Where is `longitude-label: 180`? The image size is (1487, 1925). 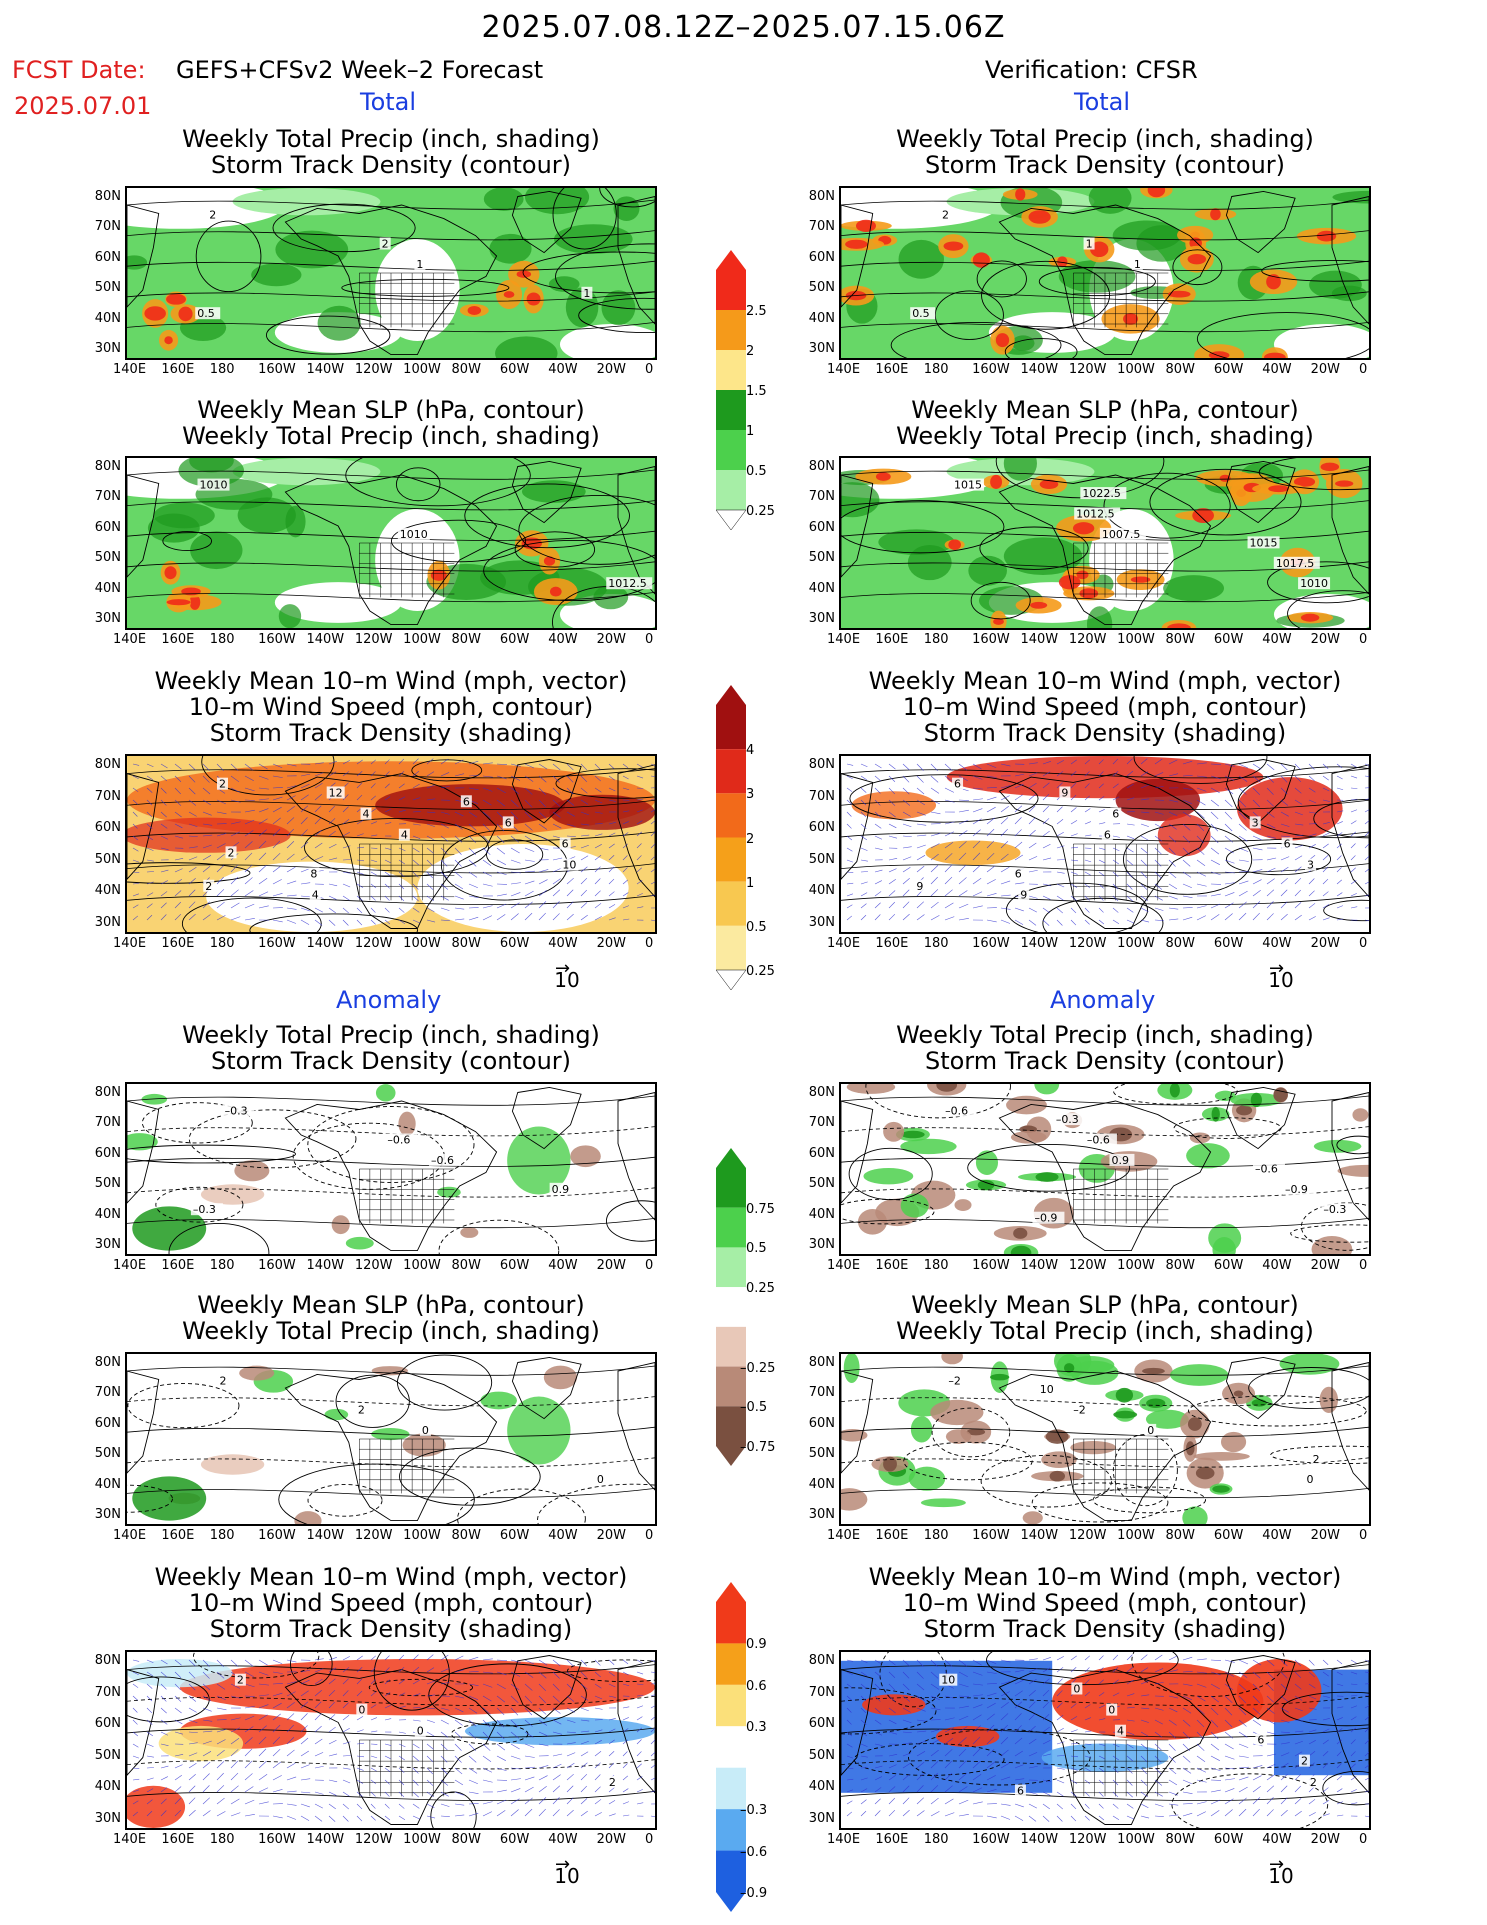 longitude-label: 180 is located at coordinates (222, 943).